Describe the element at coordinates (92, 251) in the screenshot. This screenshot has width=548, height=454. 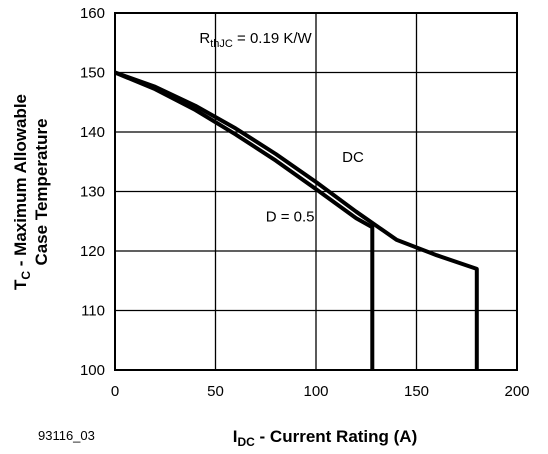
I see `y-tick-label: 120` at that location.